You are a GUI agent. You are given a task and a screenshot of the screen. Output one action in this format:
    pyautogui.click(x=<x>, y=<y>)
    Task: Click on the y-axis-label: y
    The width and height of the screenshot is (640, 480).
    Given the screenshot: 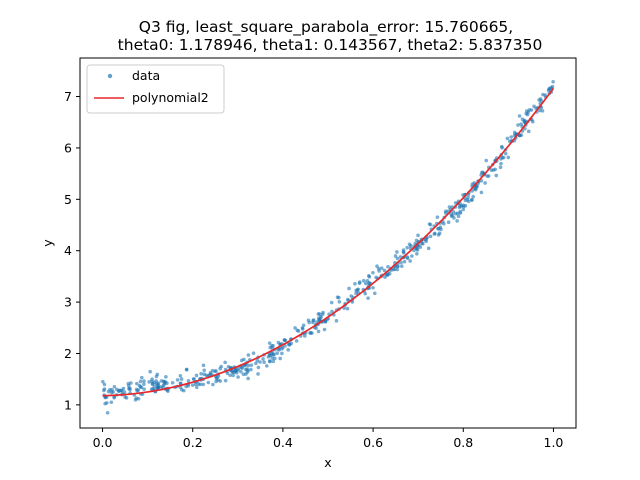 What is the action you would take?
    pyautogui.click(x=47, y=243)
    